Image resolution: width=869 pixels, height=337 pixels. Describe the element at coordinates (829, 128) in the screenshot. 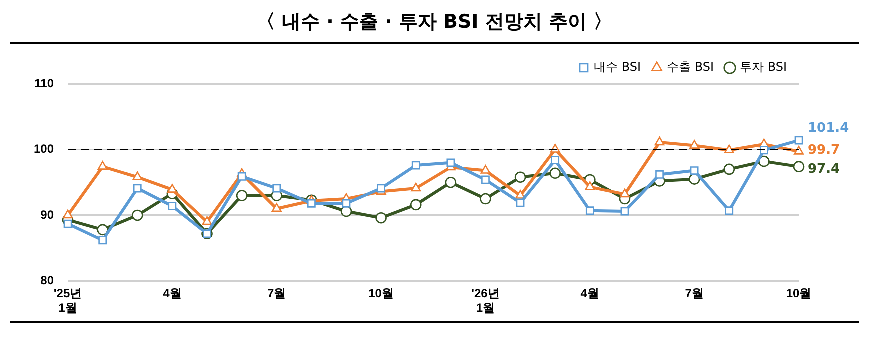

I see `data-label: 101.4` at that location.